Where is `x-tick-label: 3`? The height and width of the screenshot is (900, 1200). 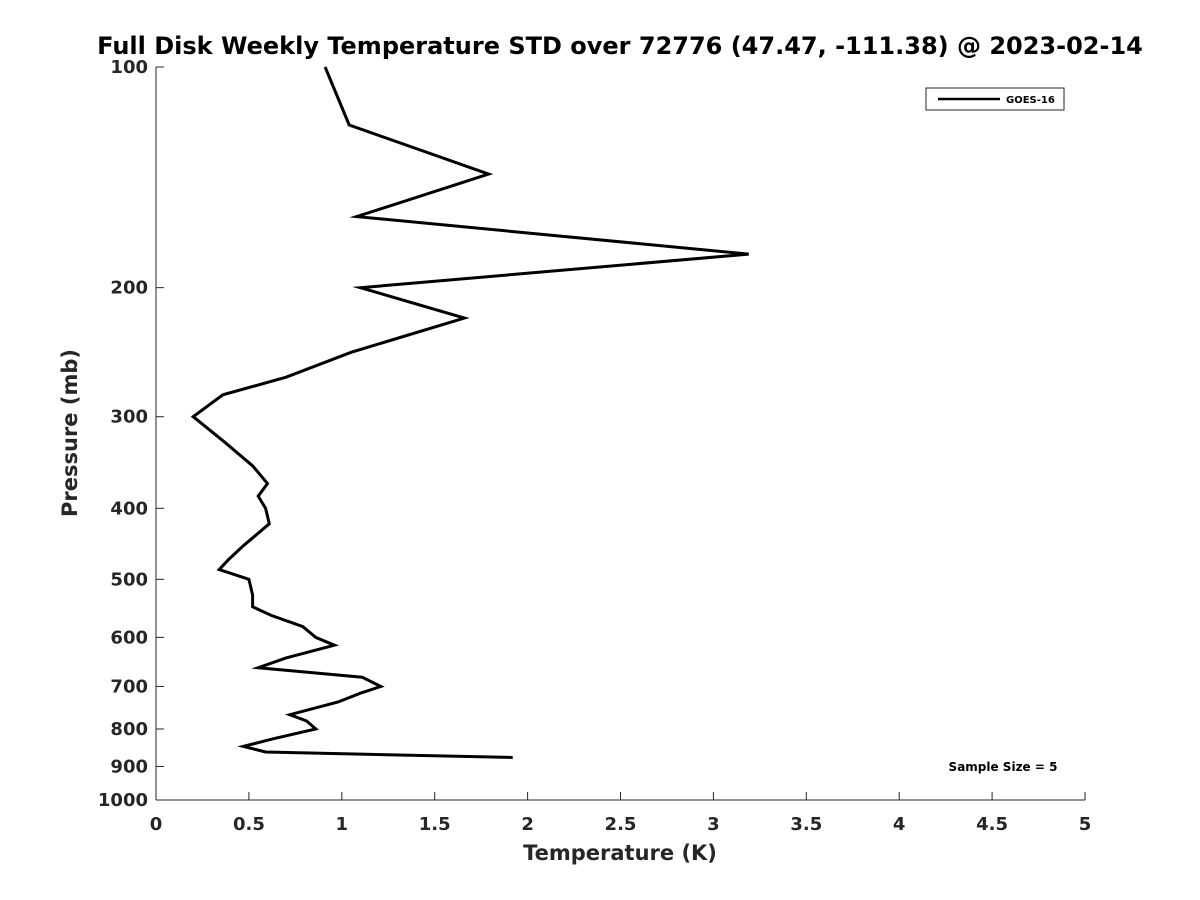 x-tick-label: 3 is located at coordinates (713, 824).